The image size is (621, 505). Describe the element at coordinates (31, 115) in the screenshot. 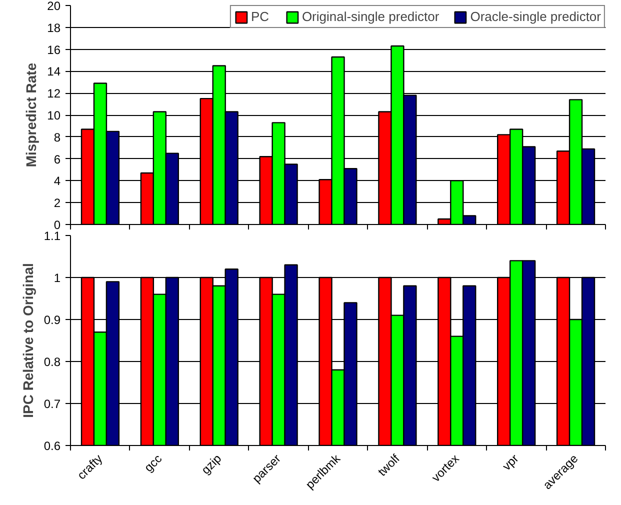

I see `y-axis-title: Mispredict Rate` at that location.